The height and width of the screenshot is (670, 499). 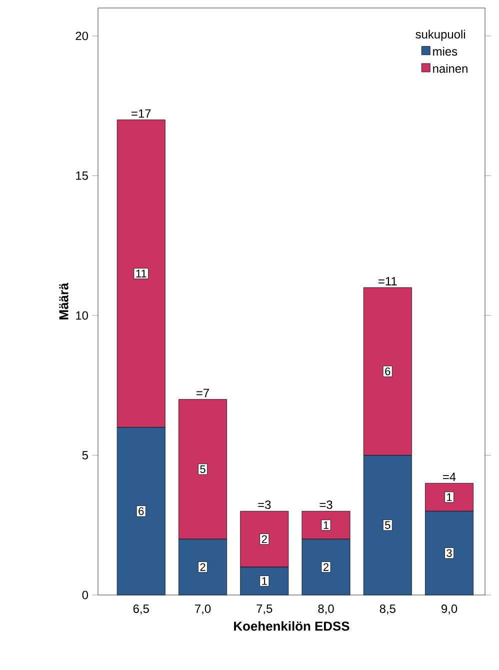 I want to click on legend-label: mies, so click(x=445, y=51).